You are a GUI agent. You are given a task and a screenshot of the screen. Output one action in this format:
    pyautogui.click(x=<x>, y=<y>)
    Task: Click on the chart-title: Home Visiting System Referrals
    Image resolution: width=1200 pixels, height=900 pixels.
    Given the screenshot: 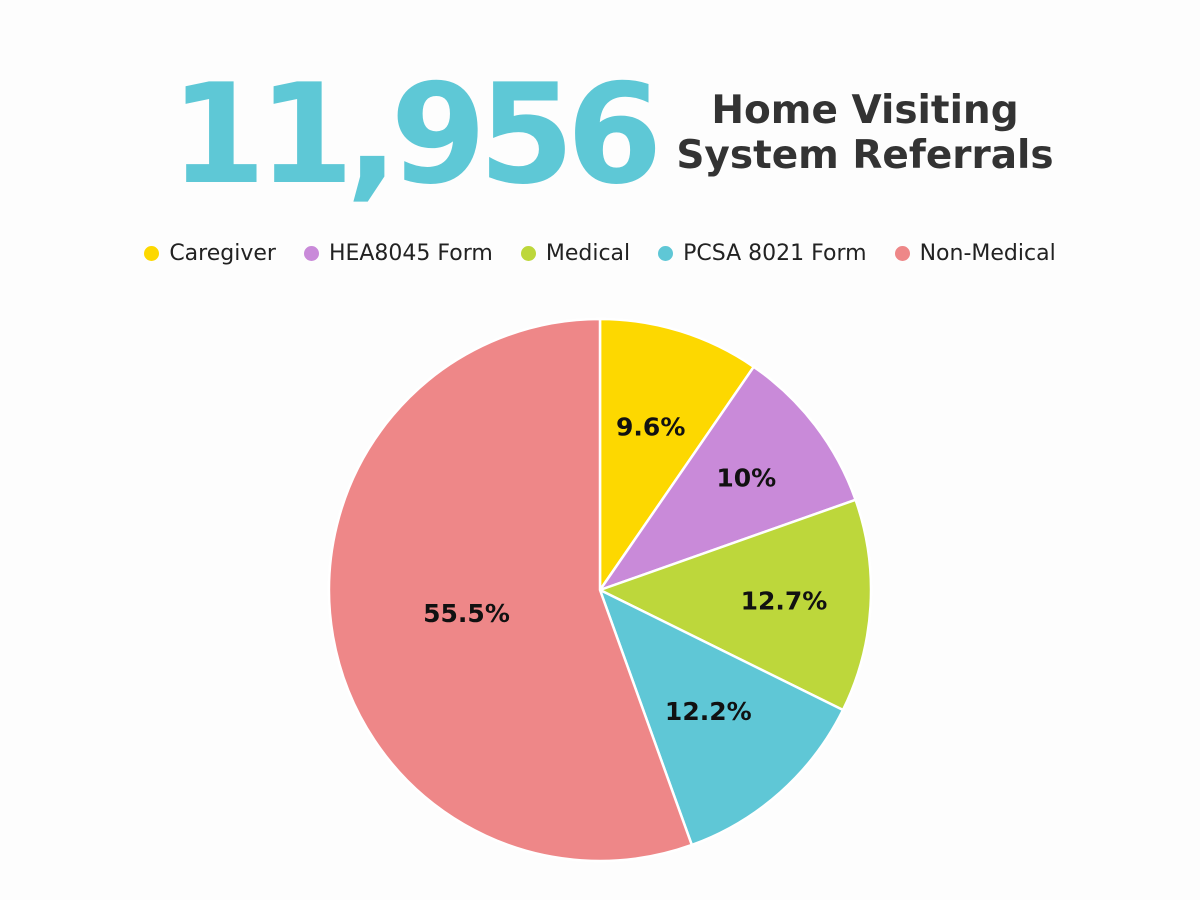 What is the action you would take?
    pyautogui.click(x=865, y=133)
    